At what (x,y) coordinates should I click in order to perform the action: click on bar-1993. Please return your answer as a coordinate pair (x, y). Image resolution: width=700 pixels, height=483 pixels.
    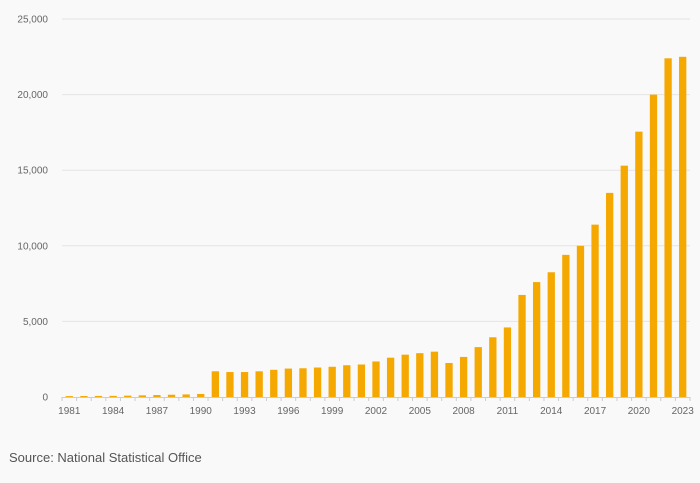
    Looking at the image, I should click on (244, 384).